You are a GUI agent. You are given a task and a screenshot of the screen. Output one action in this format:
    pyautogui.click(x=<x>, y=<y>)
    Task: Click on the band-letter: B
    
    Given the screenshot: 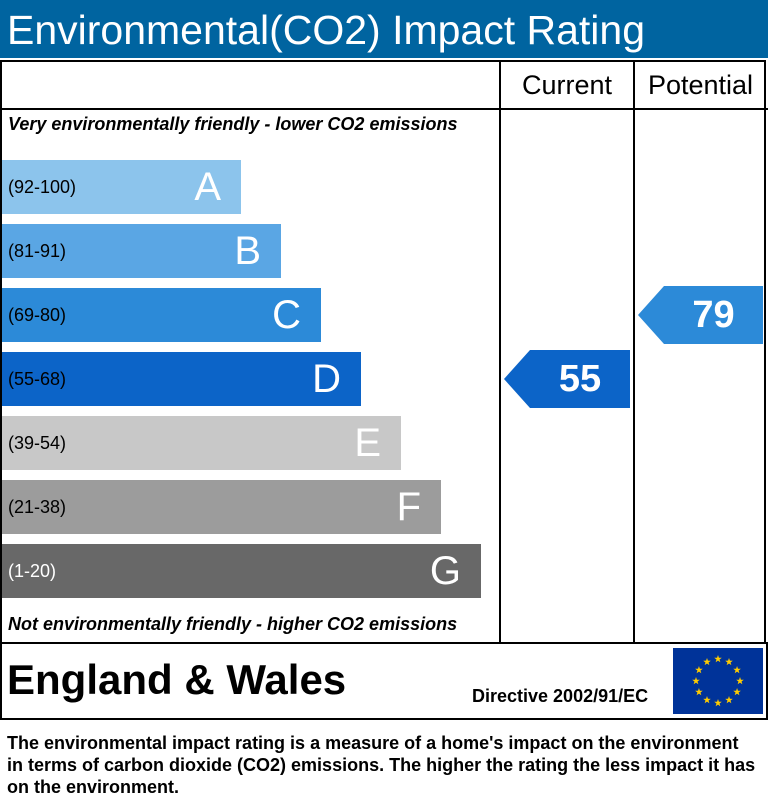 What is the action you would take?
    pyautogui.click(x=247, y=251)
    